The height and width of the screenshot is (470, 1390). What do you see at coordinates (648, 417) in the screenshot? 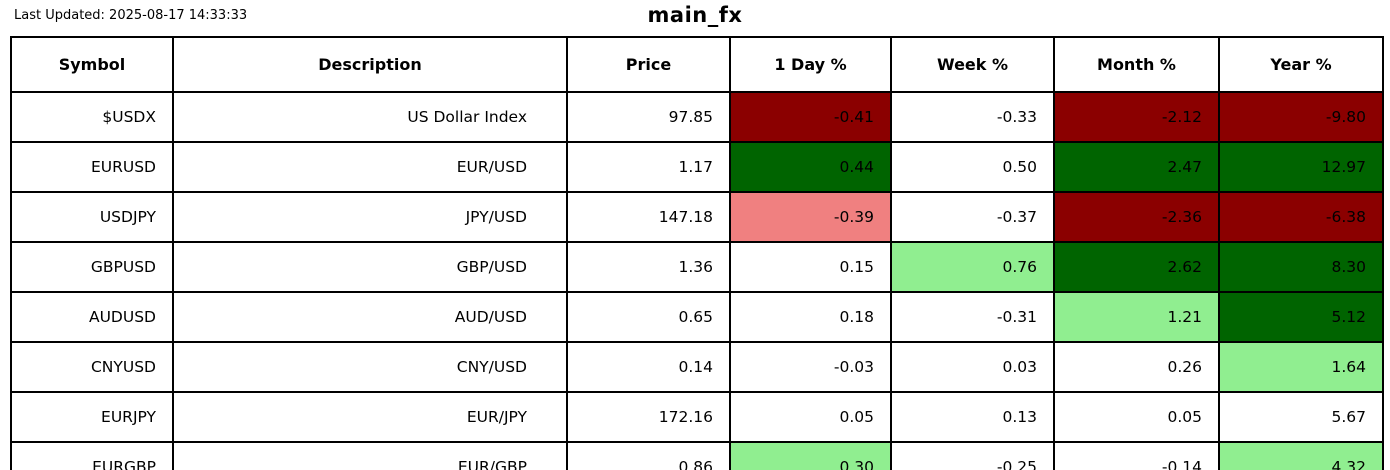
I see `price-cell: 172.16` at bounding box center [648, 417].